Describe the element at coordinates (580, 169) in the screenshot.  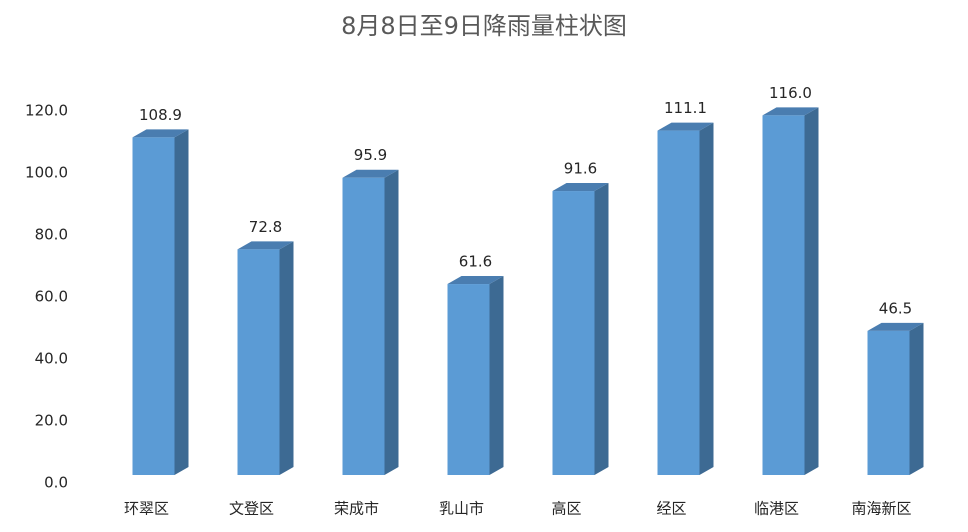
I see `data-label: 91.6` at that location.